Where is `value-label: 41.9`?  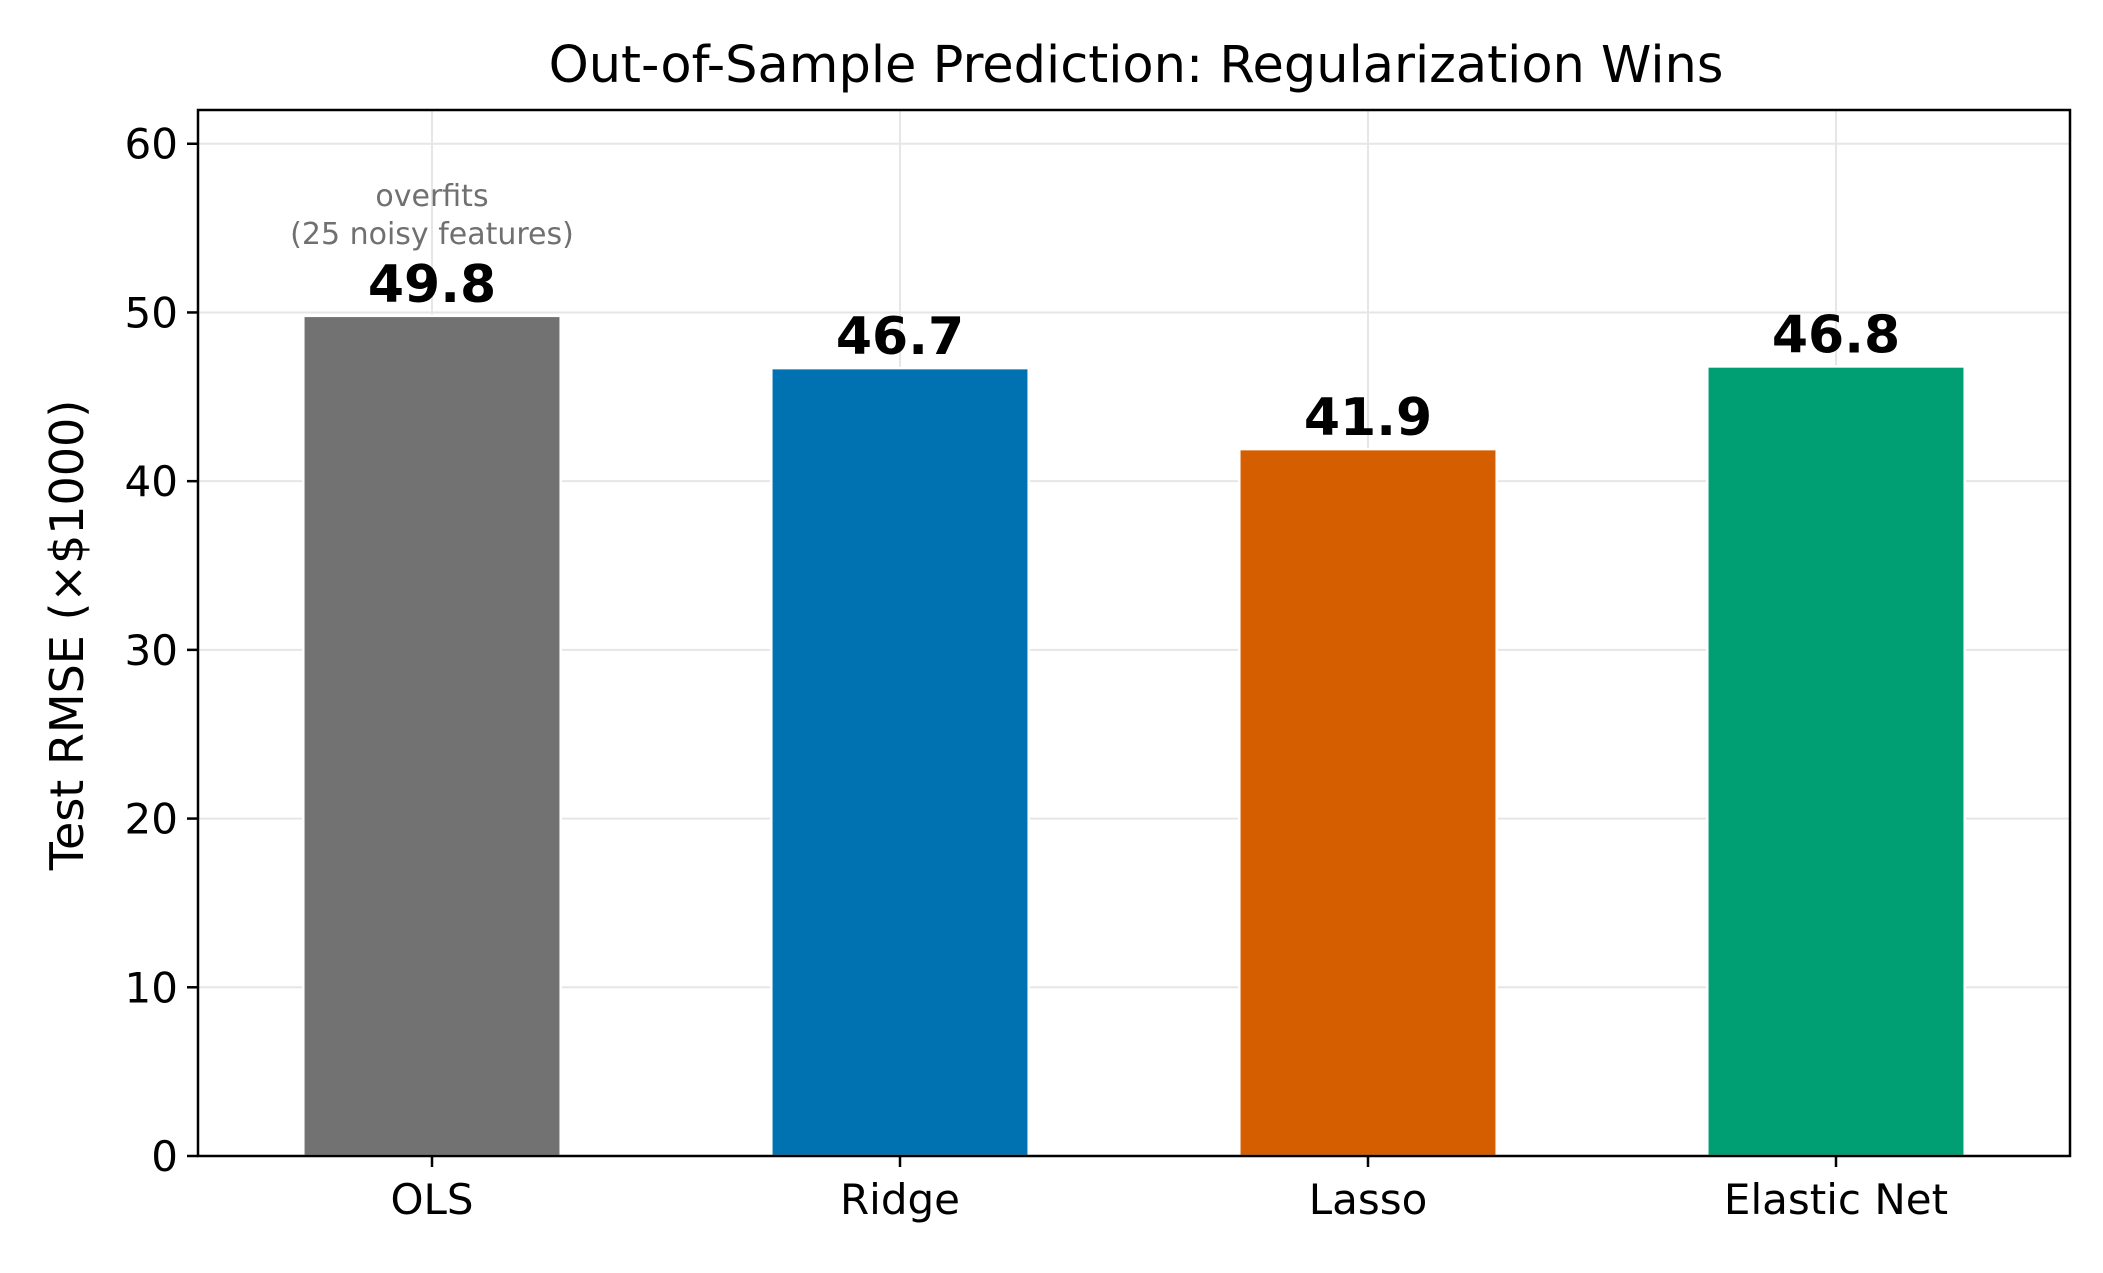 value-label: 41.9 is located at coordinates (1368, 418).